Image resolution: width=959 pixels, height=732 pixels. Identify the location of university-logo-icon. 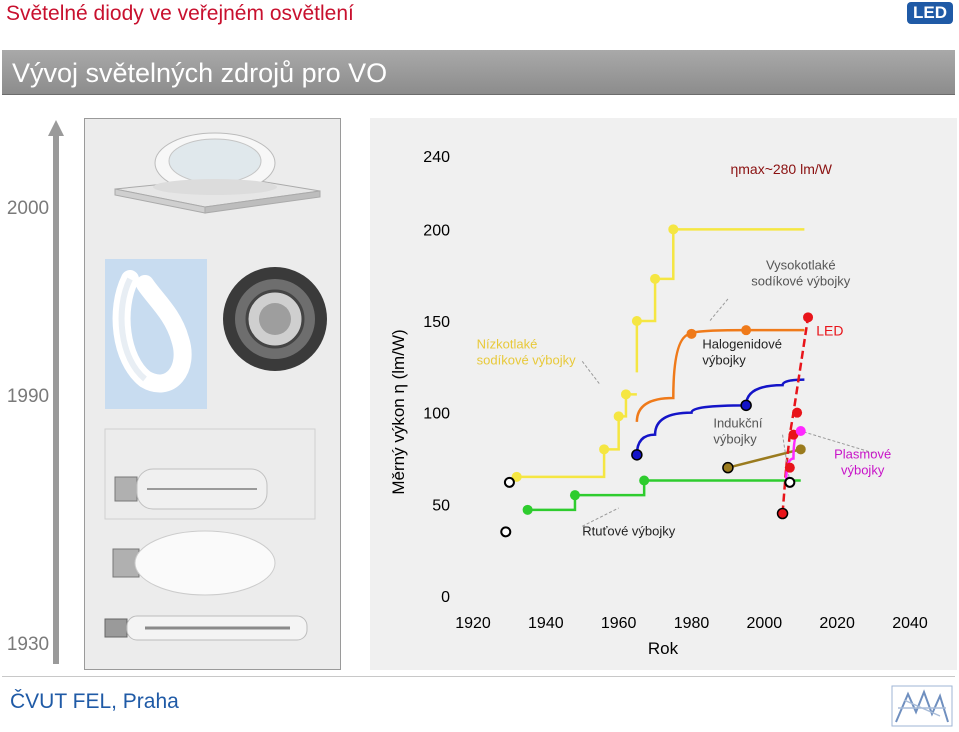
(922, 706).